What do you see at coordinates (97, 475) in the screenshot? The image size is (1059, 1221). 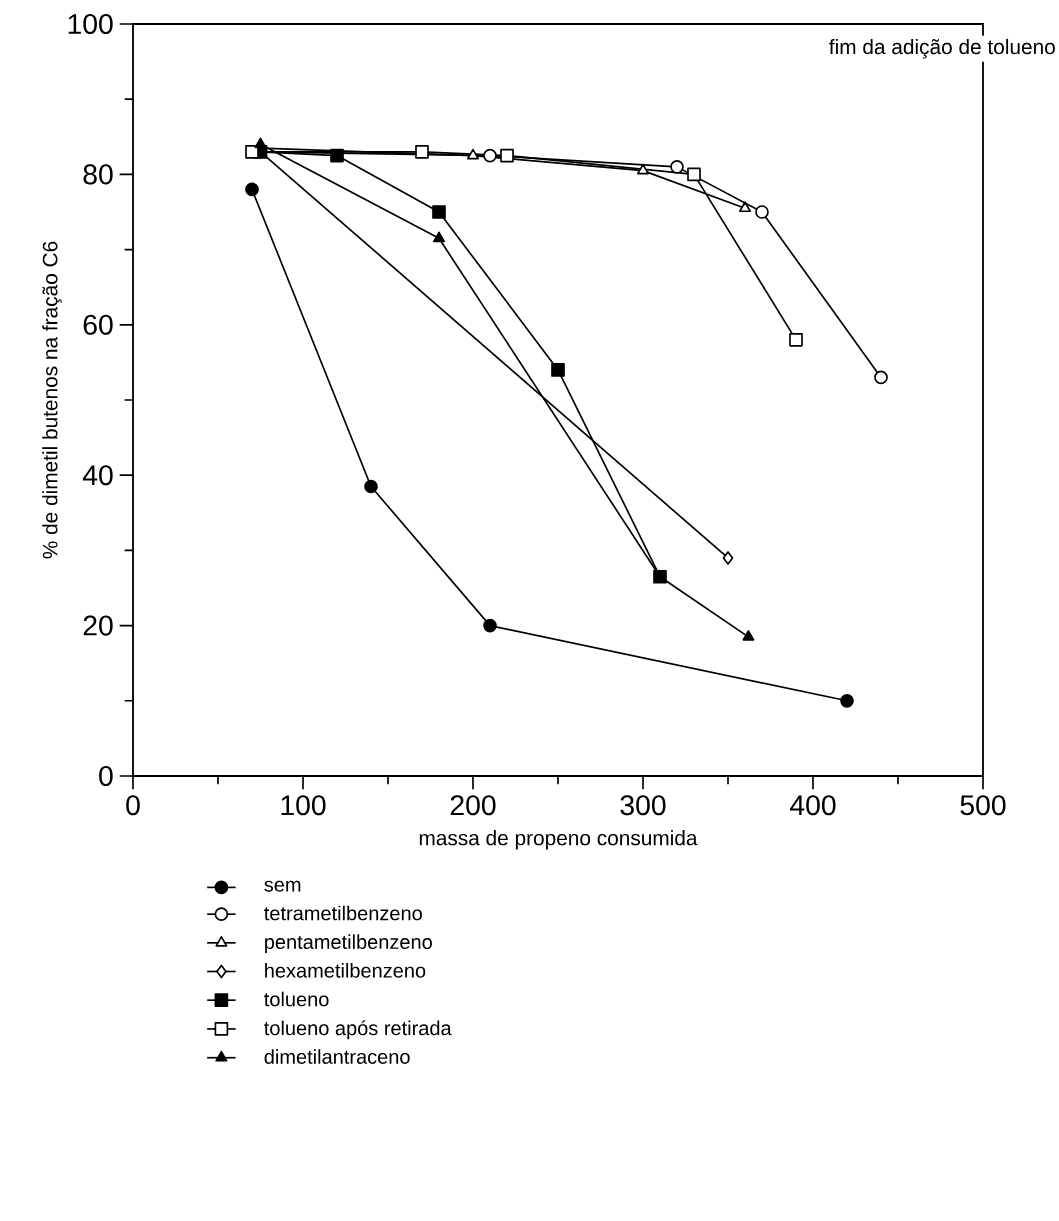 I see `y-tick-label: 40` at bounding box center [97, 475].